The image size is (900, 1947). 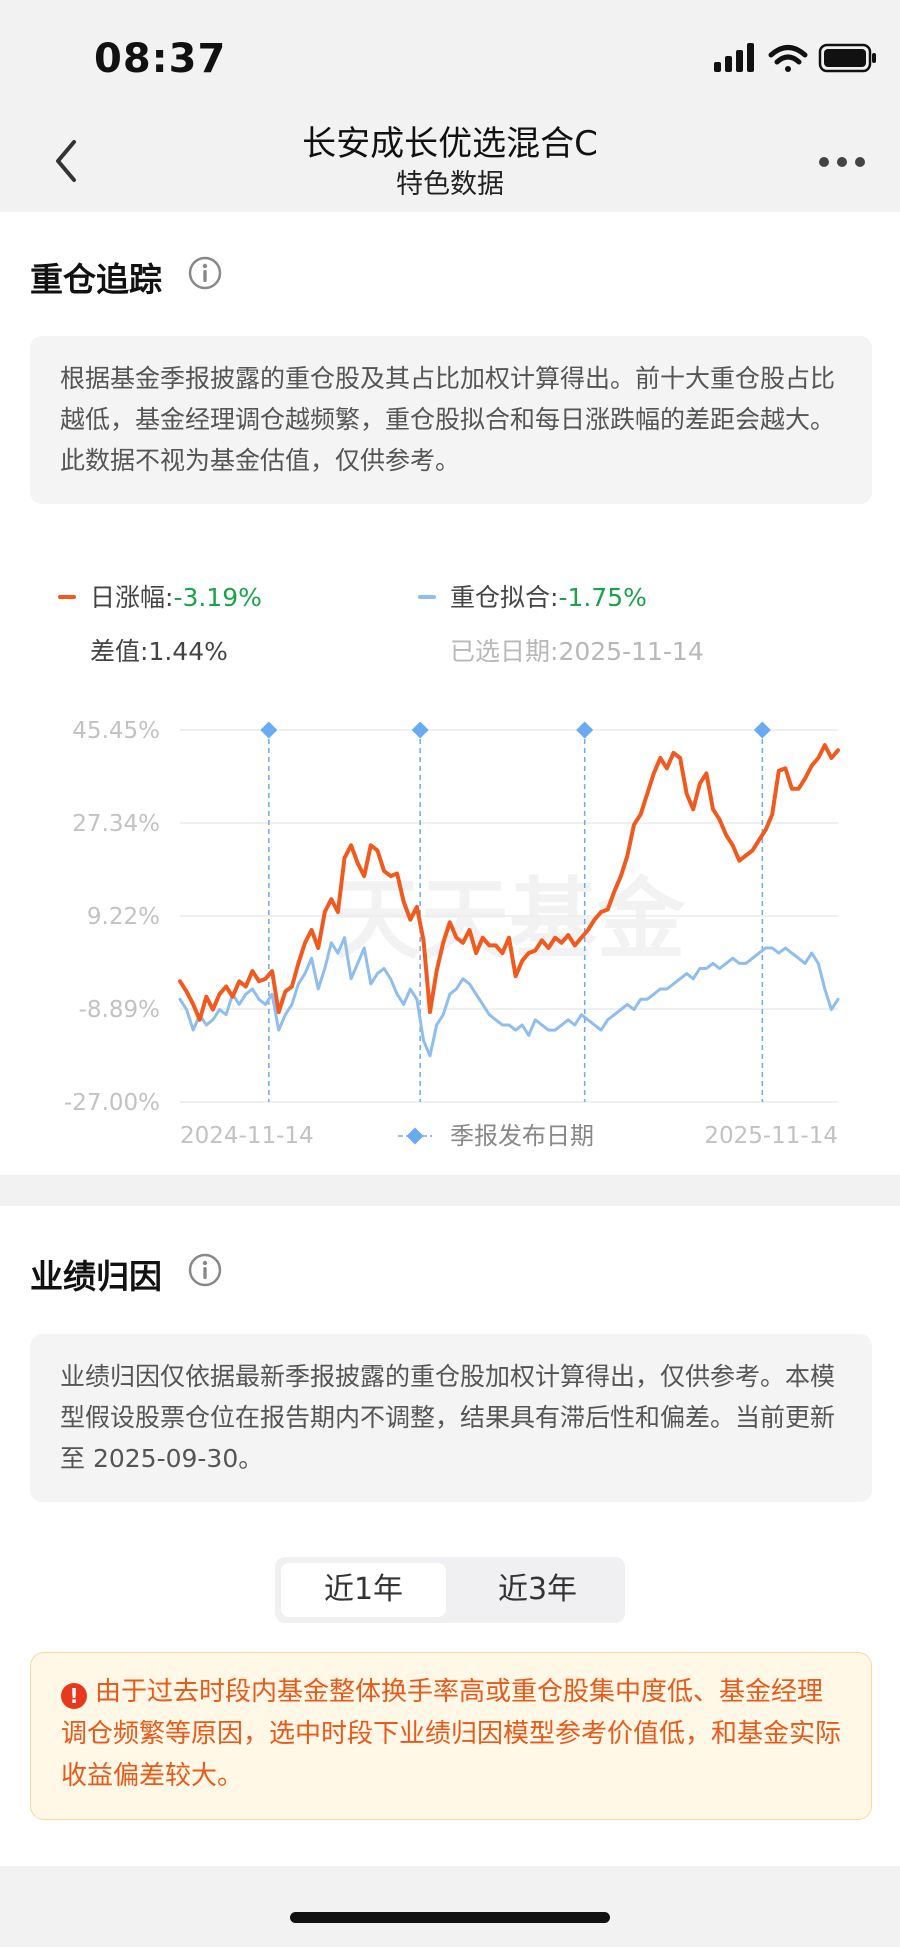 What do you see at coordinates (427, 597) in the screenshot?
I see `fit-legend-marker` at bounding box center [427, 597].